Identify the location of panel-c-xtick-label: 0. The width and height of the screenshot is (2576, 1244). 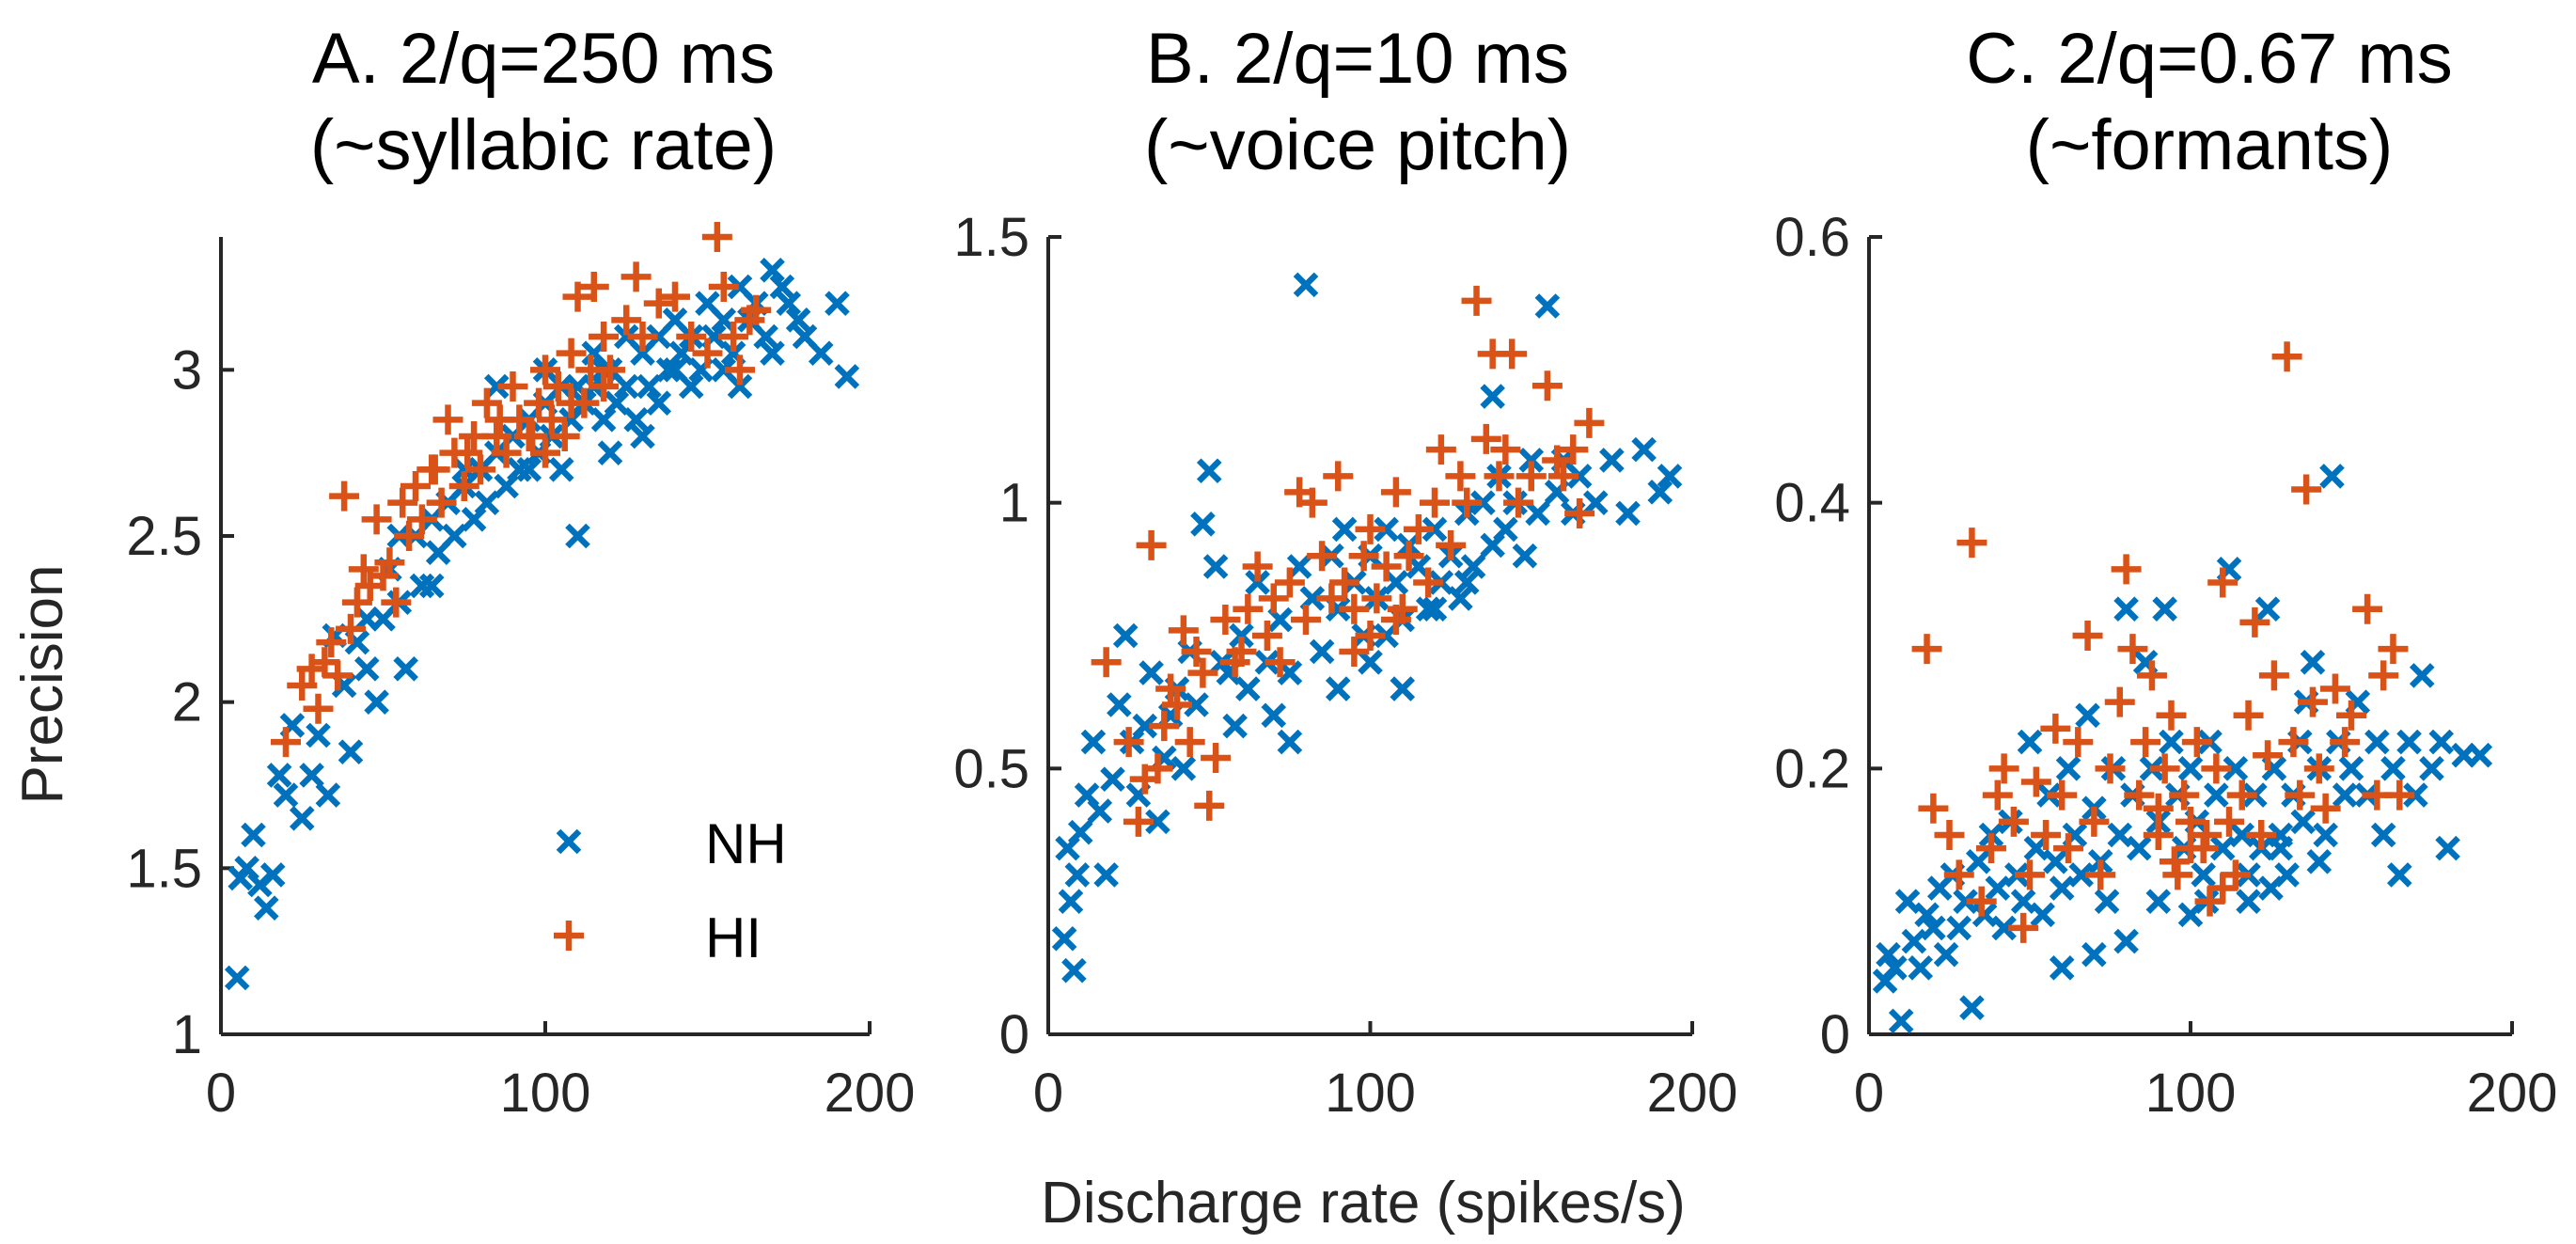
(1869, 1094).